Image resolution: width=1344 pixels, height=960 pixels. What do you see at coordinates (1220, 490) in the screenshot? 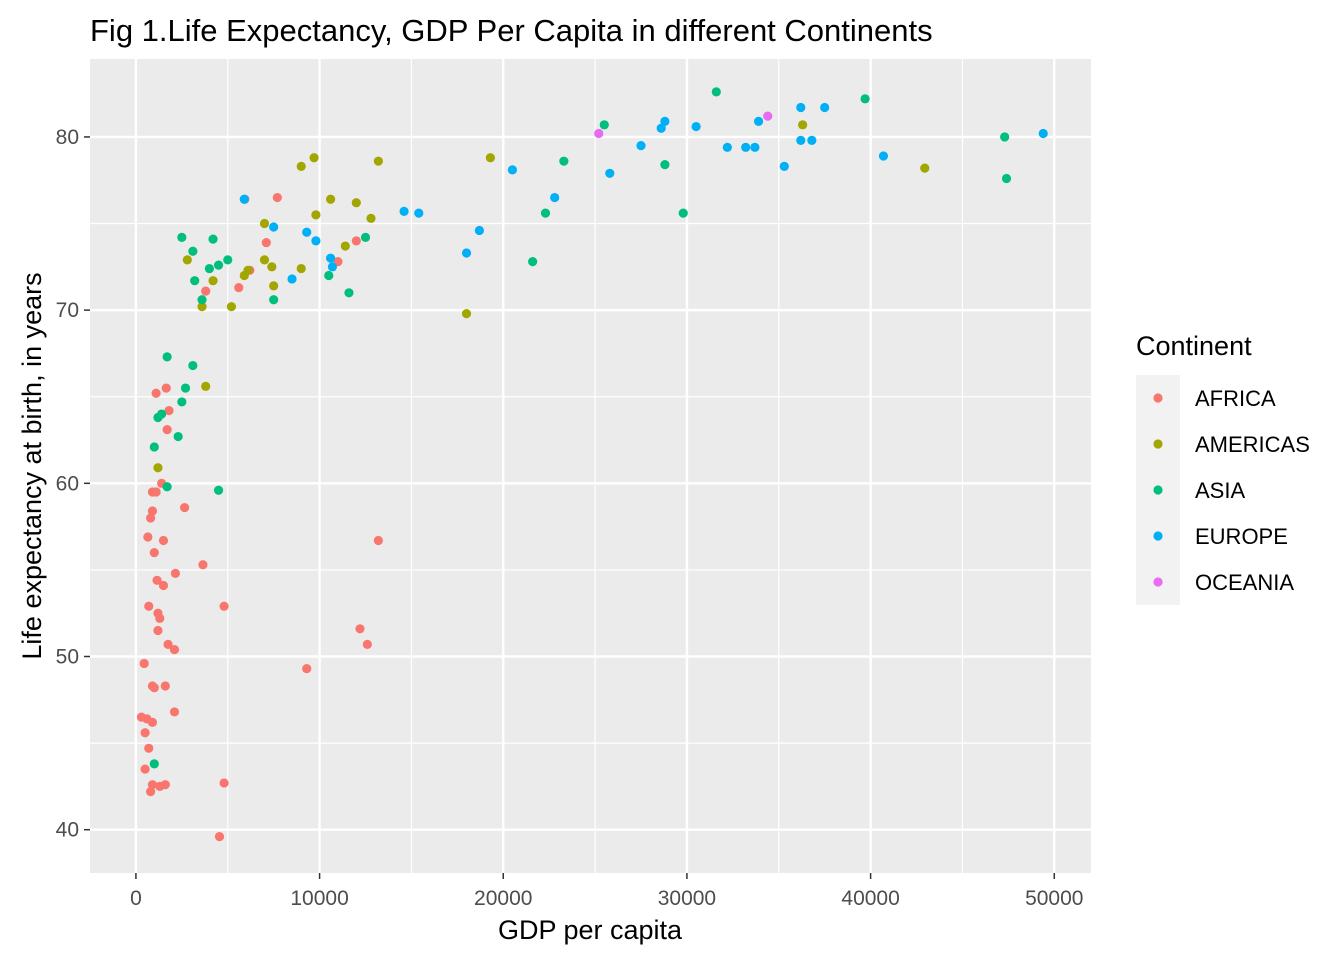
I see `legend-label-asia: ASIA` at bounding box center [1220, 490].